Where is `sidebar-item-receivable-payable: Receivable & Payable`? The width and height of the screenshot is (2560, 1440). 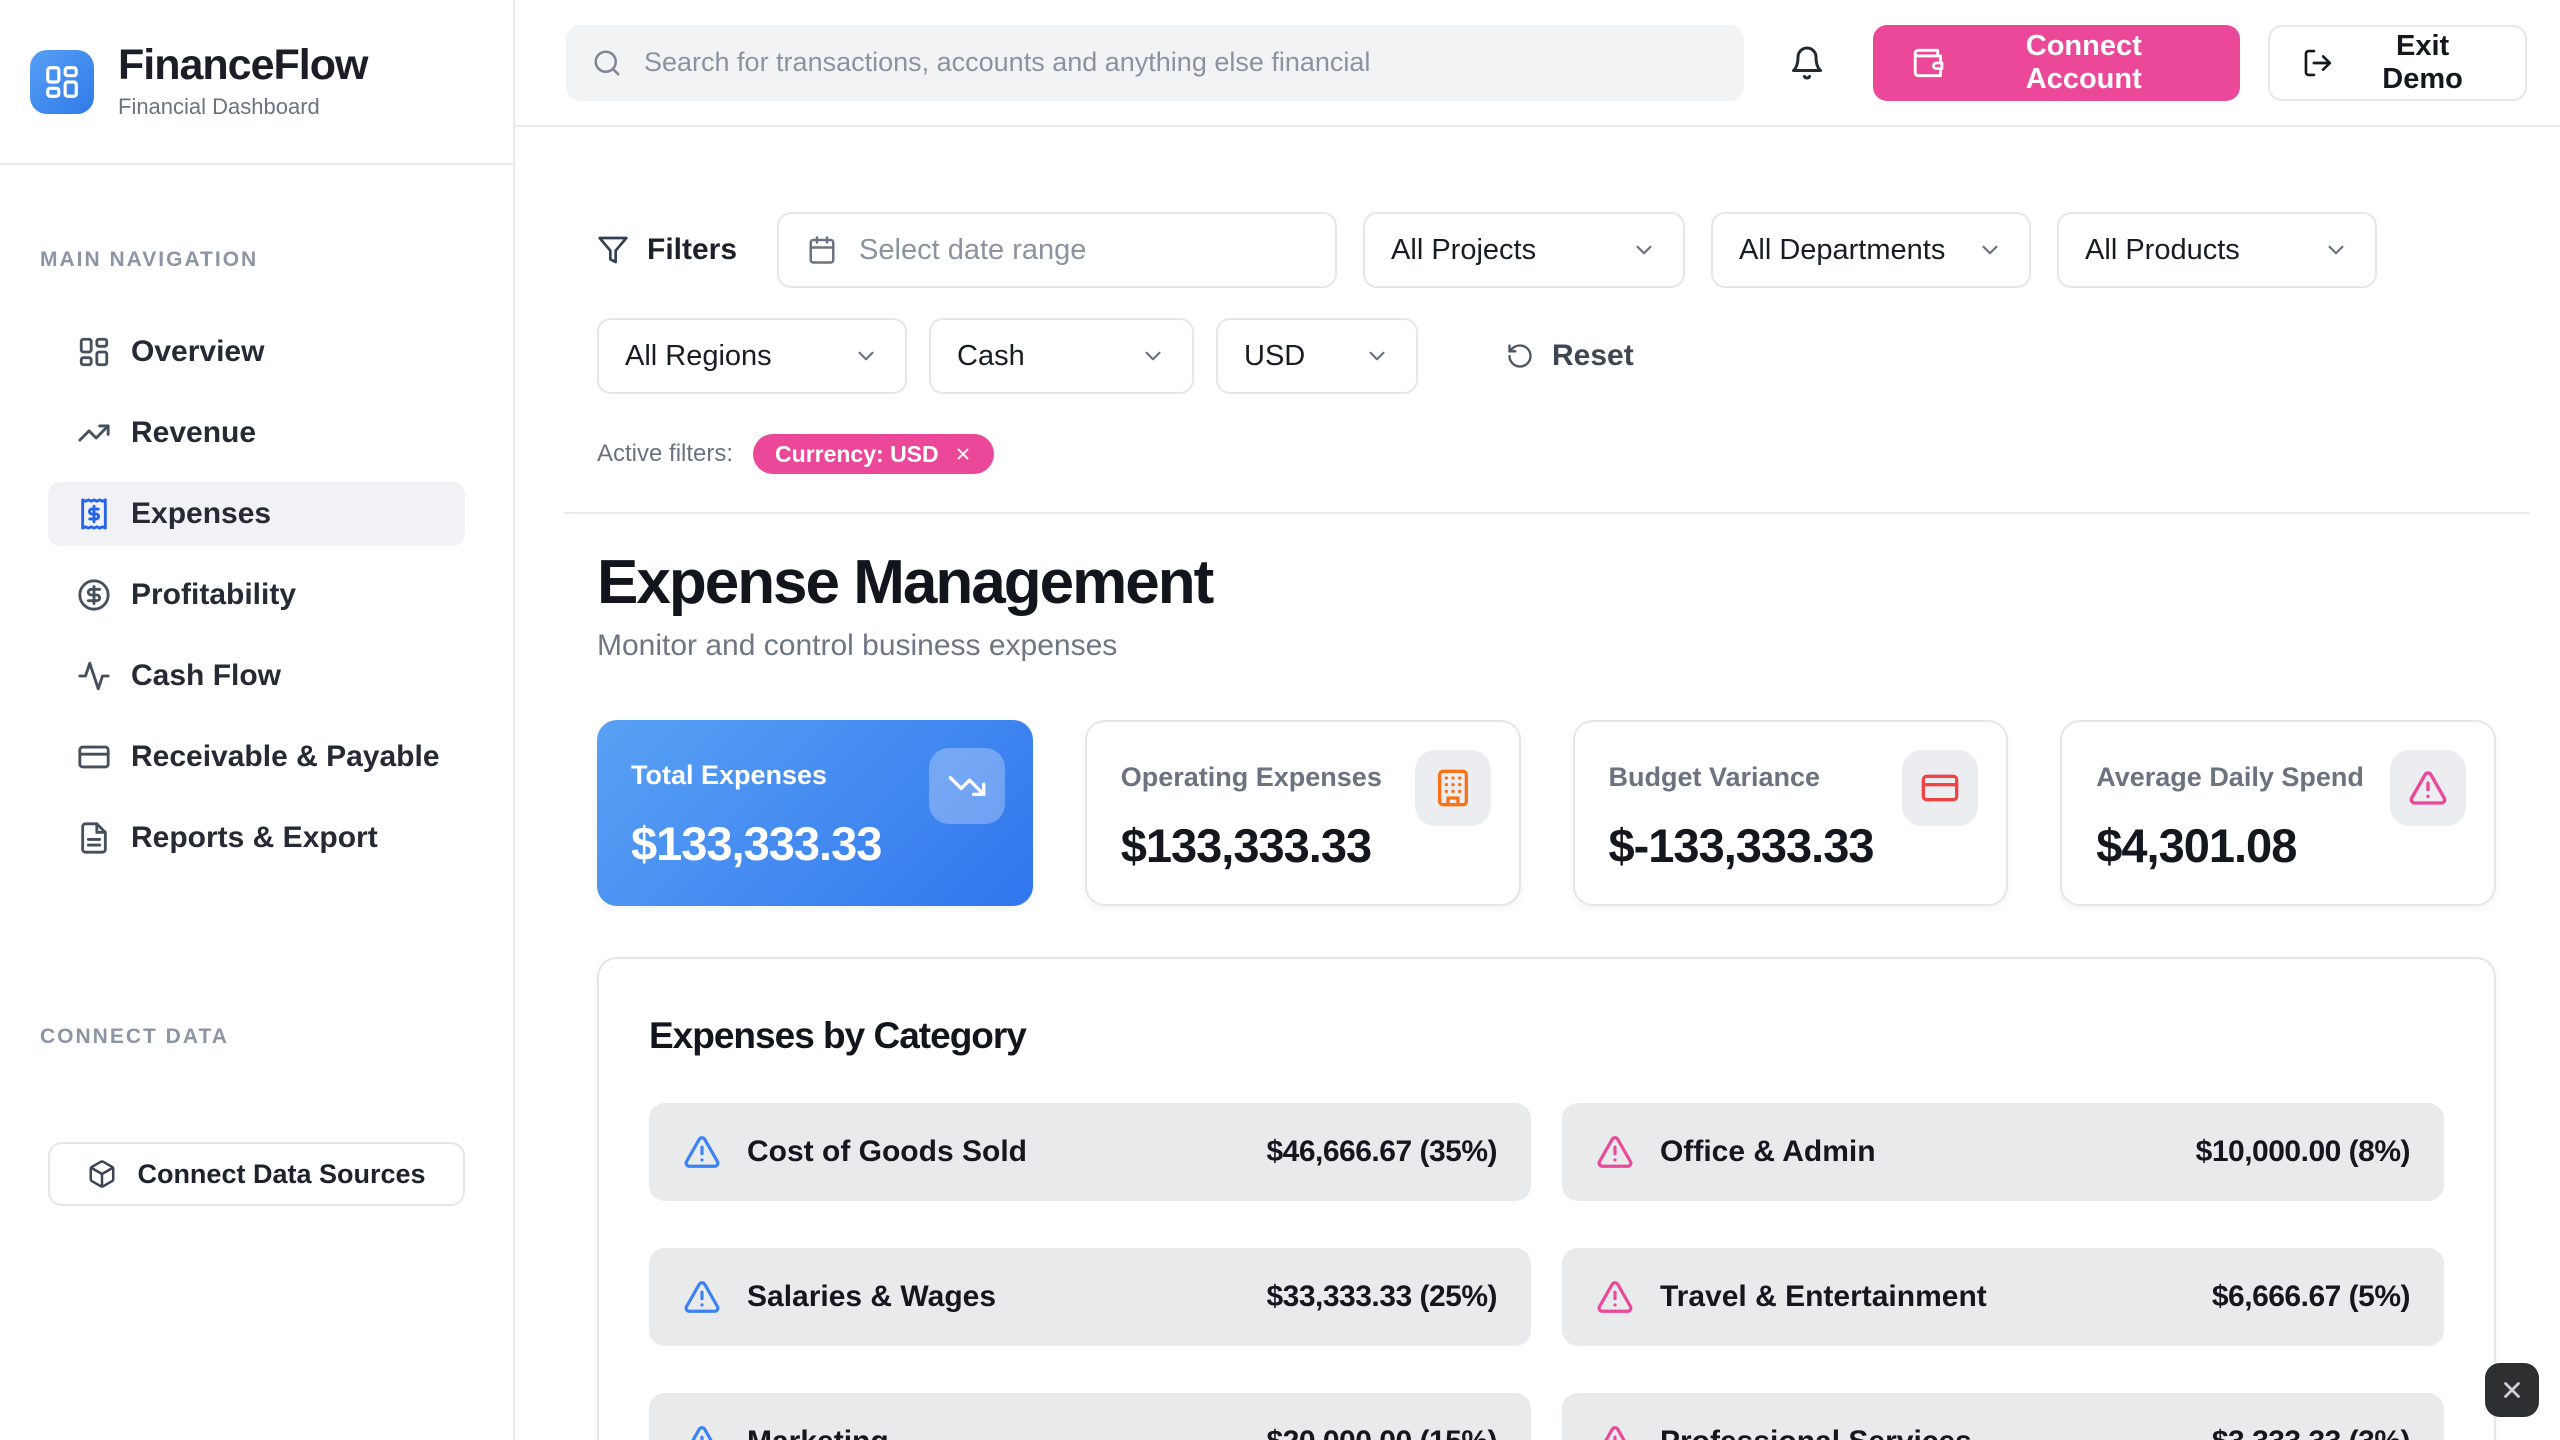
sidebar-item-receivable-payable: Receivable & Payable is located at coordinates (256, 757).